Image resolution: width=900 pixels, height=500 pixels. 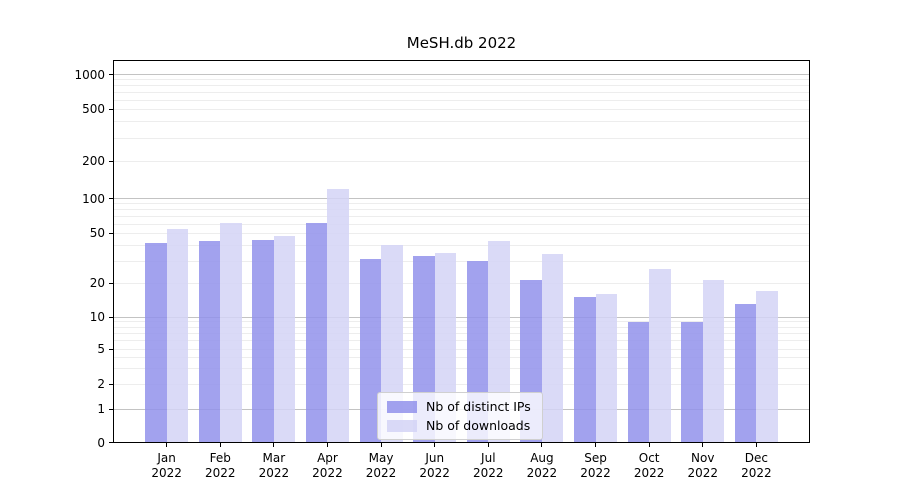 I want to click on x-tick-label-sep: Sep 2022, so click(x=596, y=466).